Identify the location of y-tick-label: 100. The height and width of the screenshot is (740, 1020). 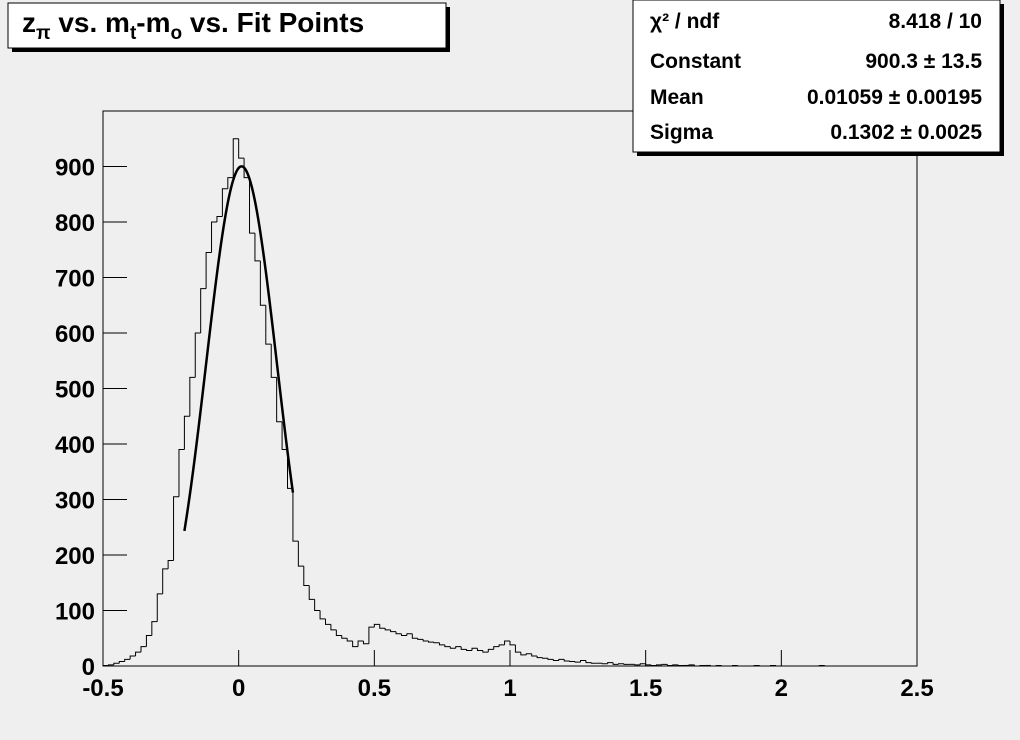
(75, 612).